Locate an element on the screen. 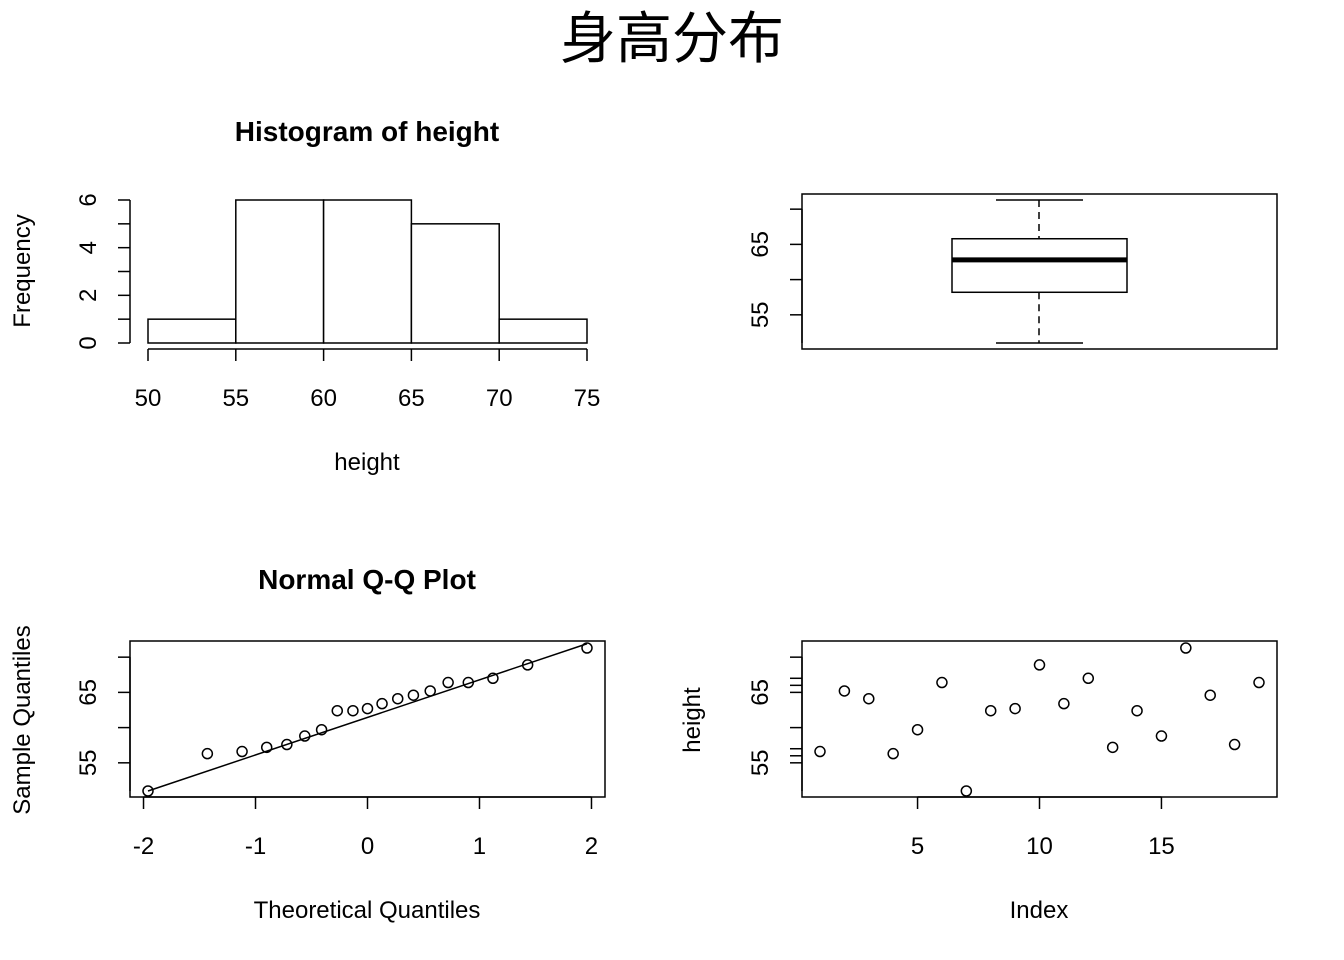 This screenshot has width=1344, height=960. histogram-ylabel: Frequency is located at coordinates (22, 270).